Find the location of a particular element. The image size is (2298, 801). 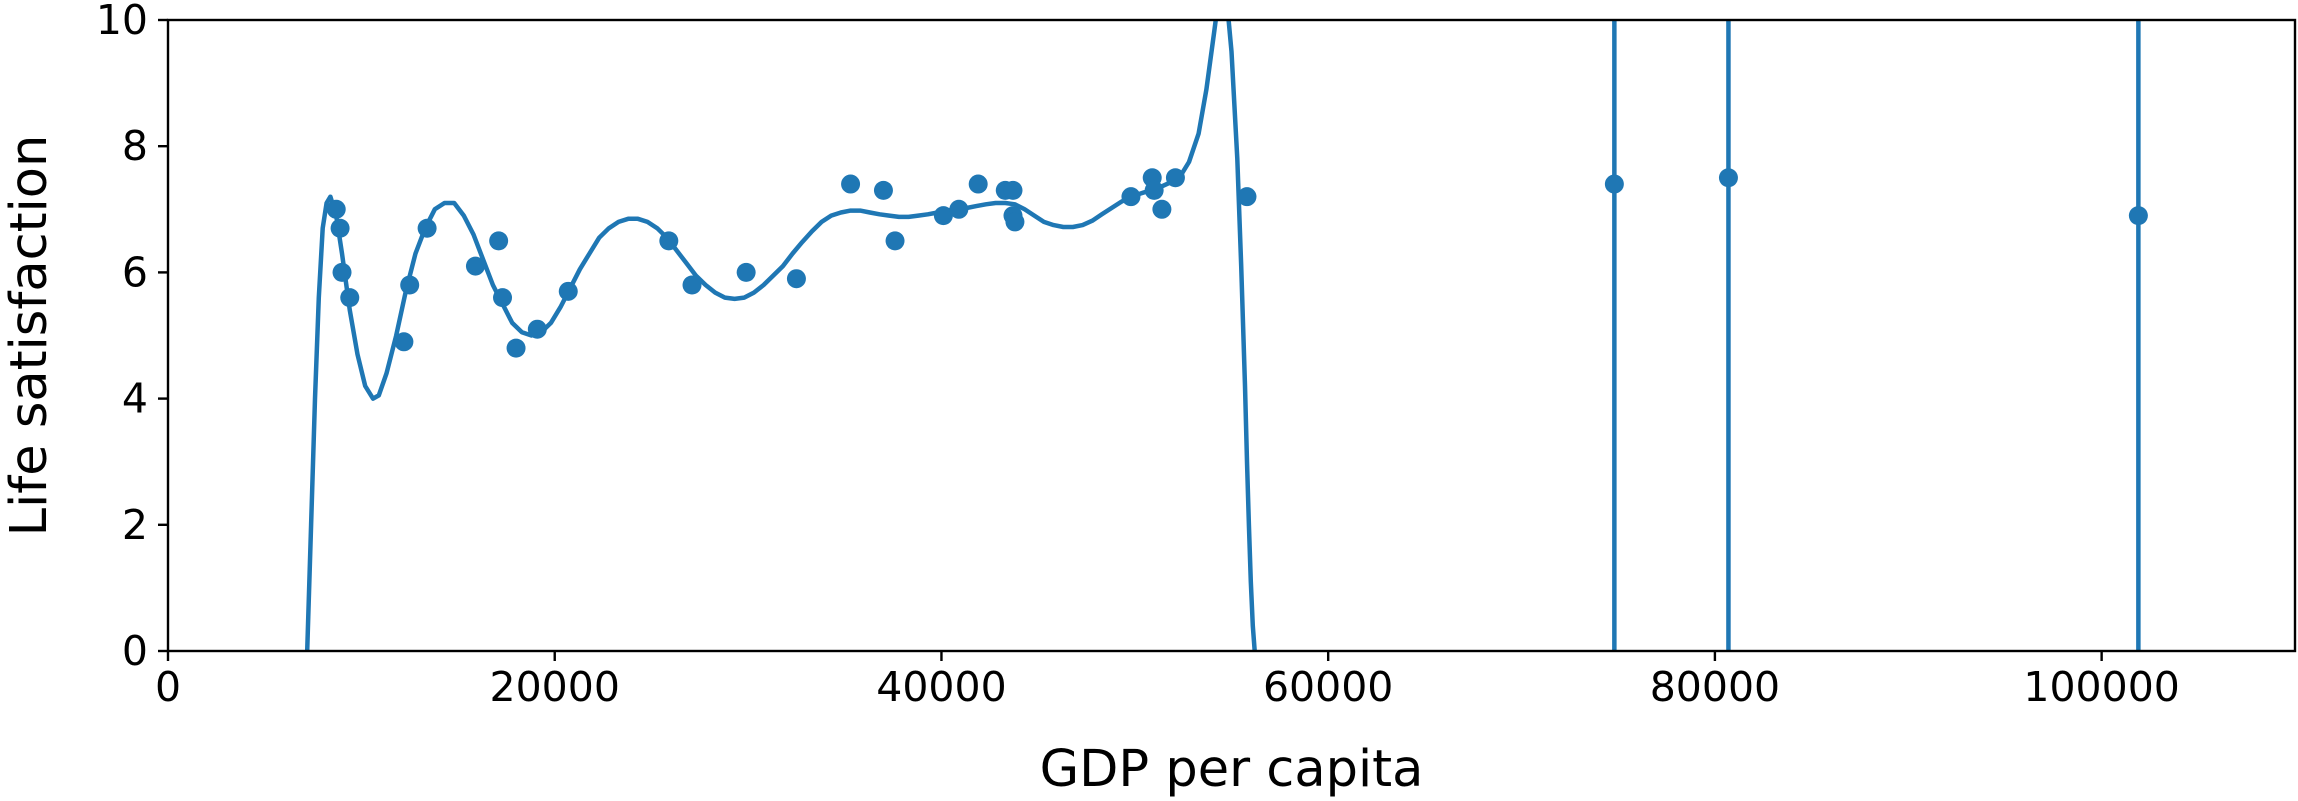

y-axis-ticks: 0 2 4 6 8 10 is located at coordinates (132, 337).